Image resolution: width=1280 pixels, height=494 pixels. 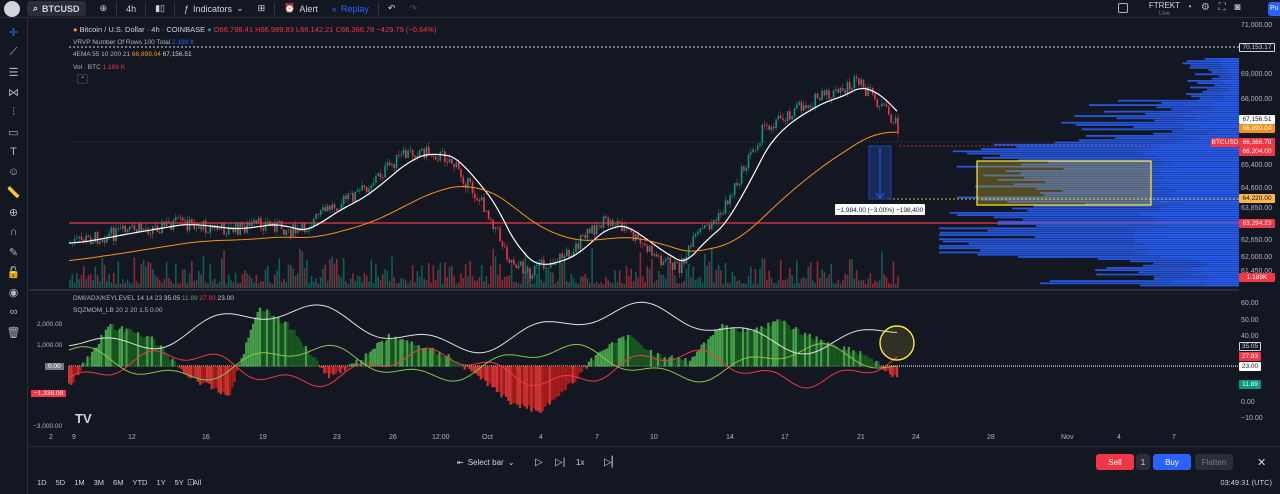 What do you see at coordinates (1214, 462) in the screenshot?
I see `flatten-button: Flatten` at bounding box center [1214, 462].